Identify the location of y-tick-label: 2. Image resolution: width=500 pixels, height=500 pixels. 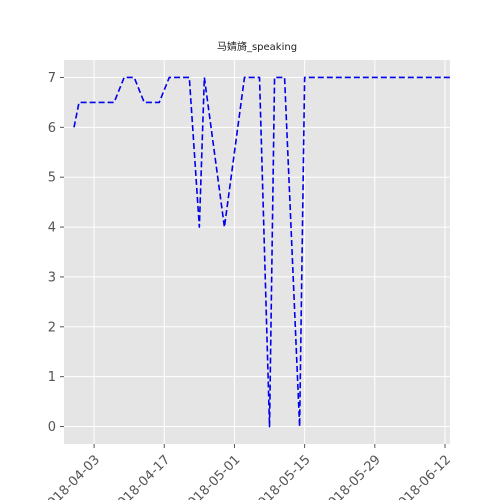
(52, 327).